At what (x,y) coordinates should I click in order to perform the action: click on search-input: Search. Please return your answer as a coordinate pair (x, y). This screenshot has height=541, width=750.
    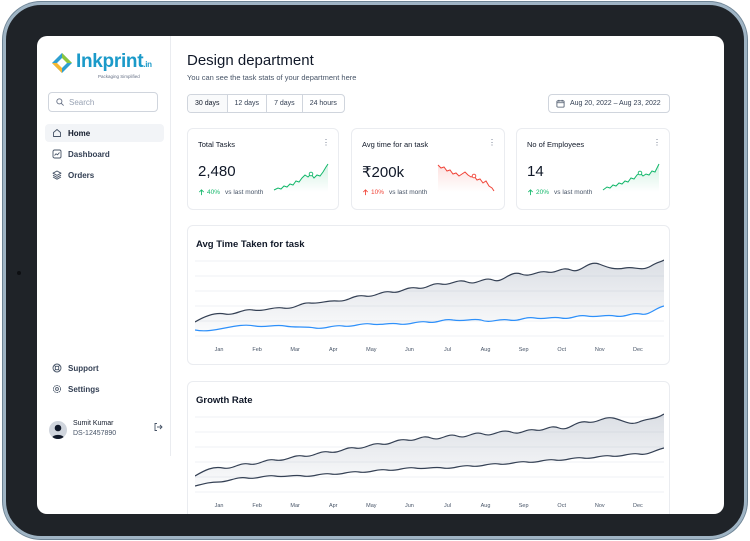
    Looking at the image, I should click on (103, 102).